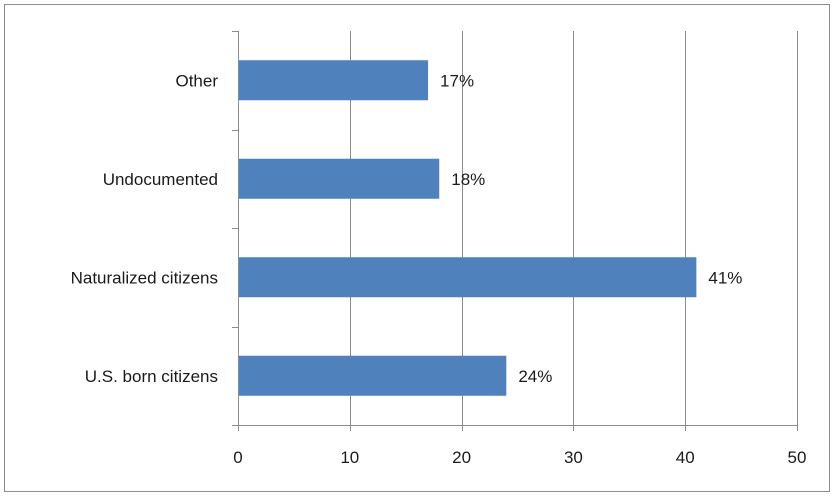 This screenshot has height=498, width=836. Describe the element at coordinates (457, 80) in the screenshot. I see `data-label-other: 17%` at that location.